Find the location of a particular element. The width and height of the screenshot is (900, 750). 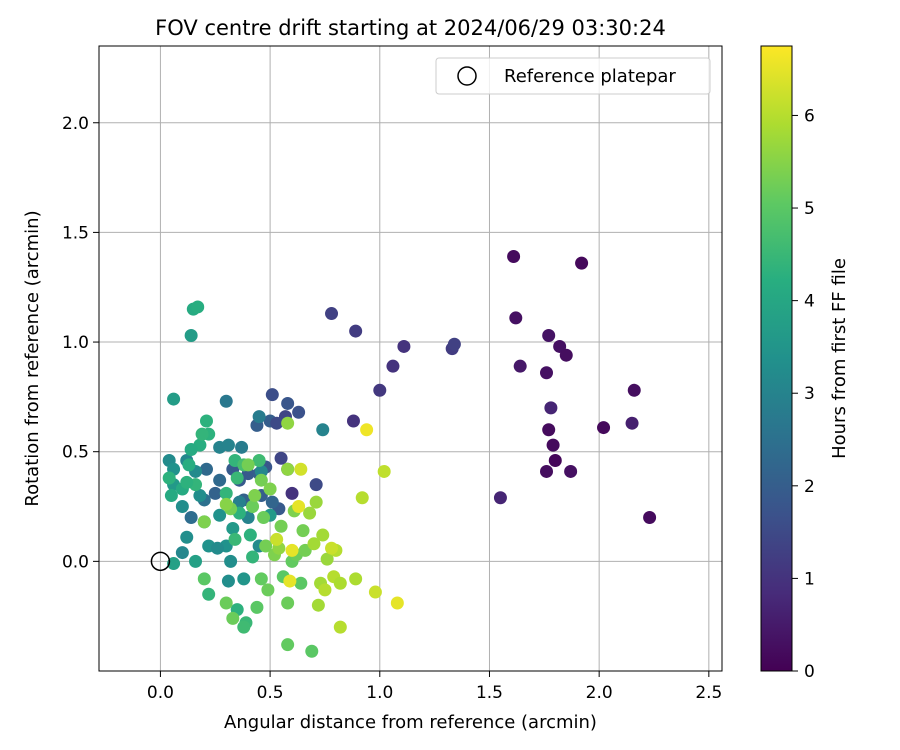

x-tick-label: 1.5 is located at coordinates (489, 693).